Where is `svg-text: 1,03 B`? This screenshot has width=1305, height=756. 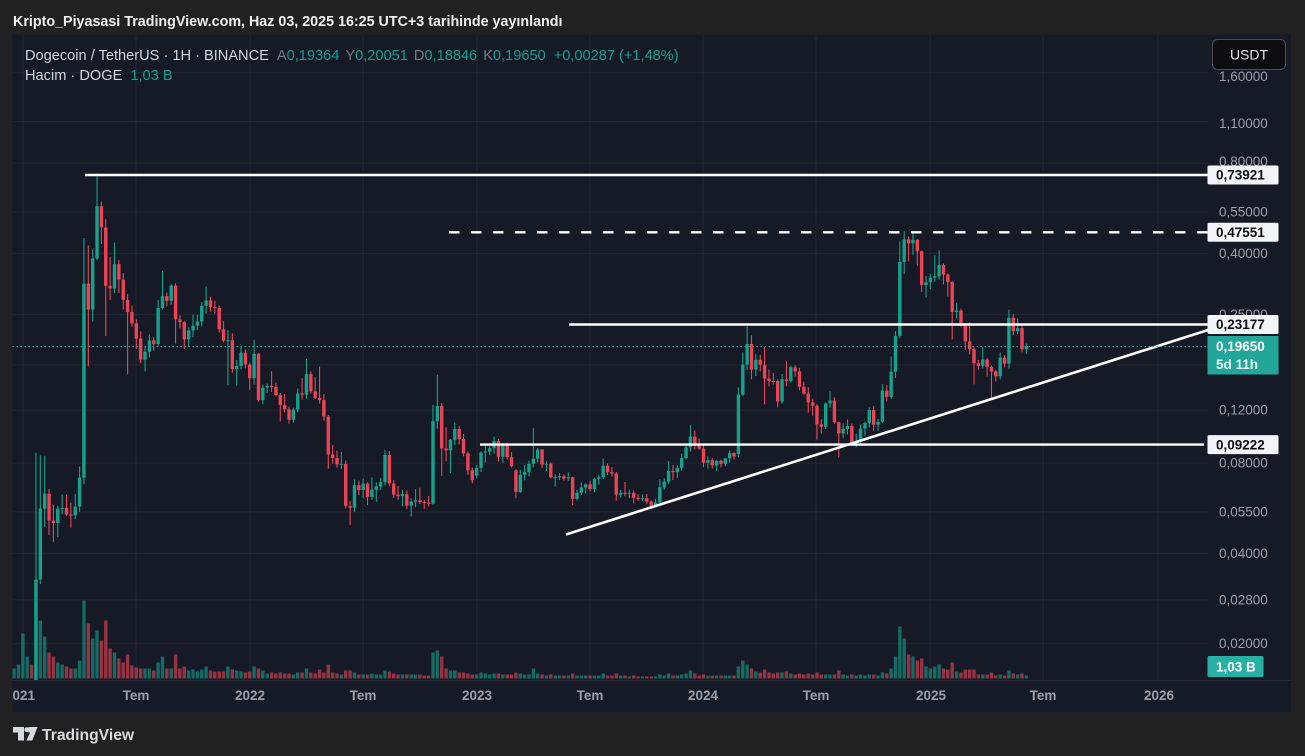 svg-text: 1,03 B is located at coordinates (1236, 667).